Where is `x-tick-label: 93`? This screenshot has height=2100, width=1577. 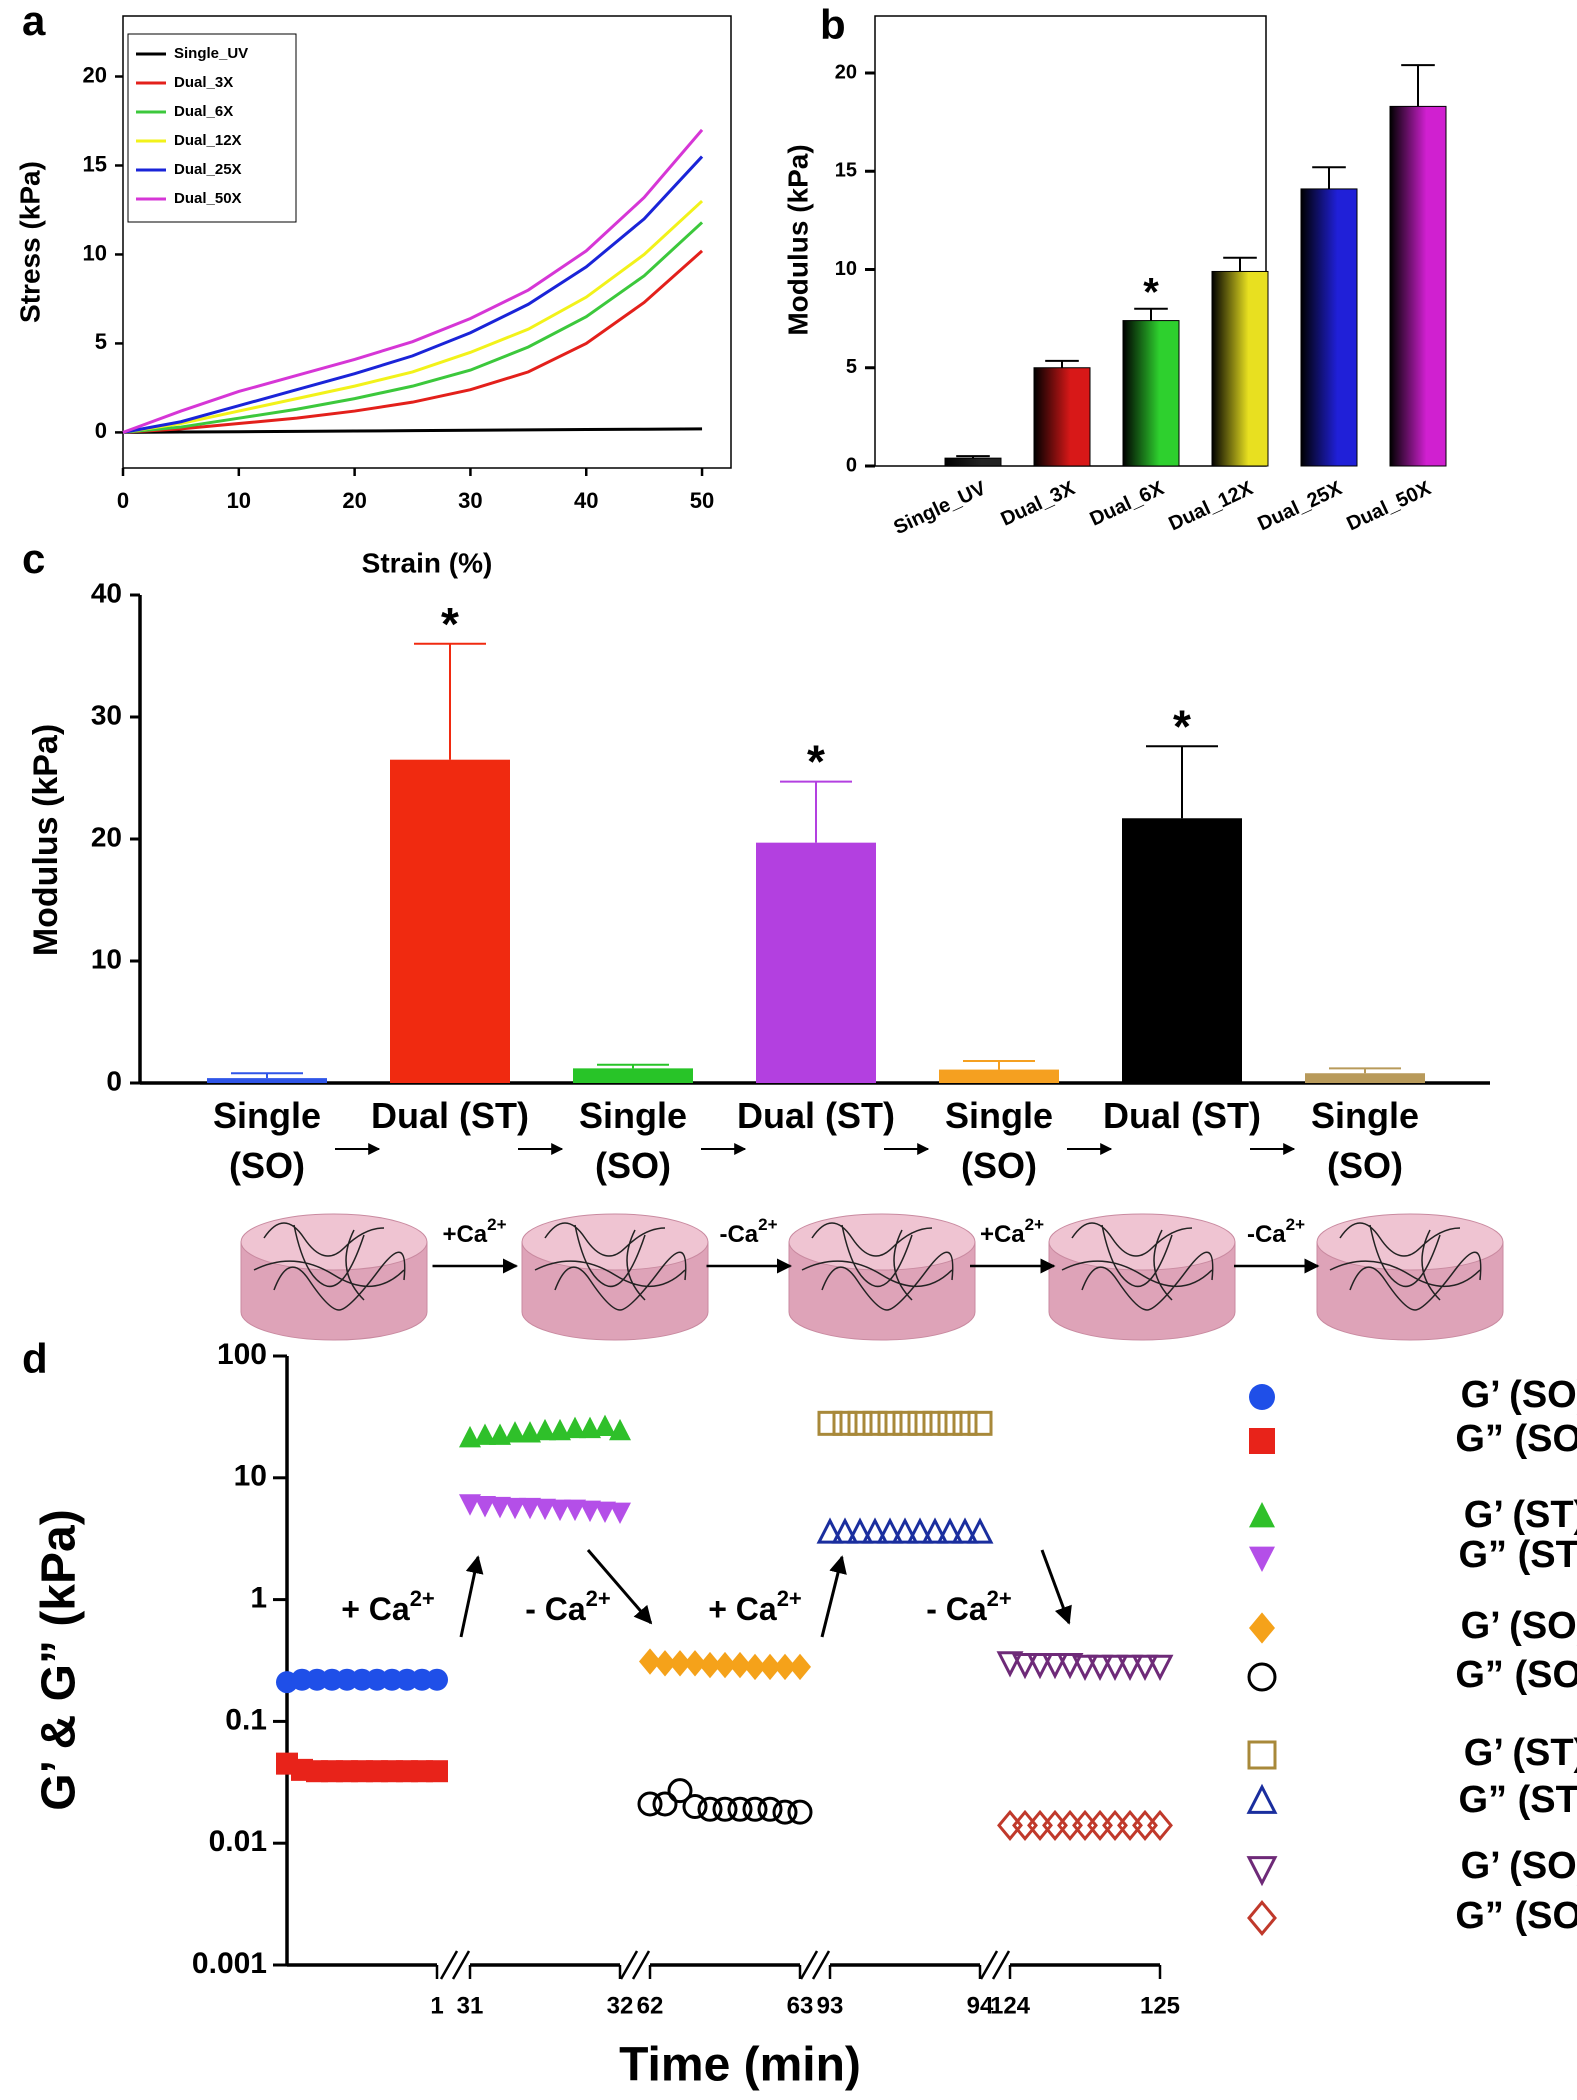
x-tick-label: 93 is located at coordinates (830, 2005).